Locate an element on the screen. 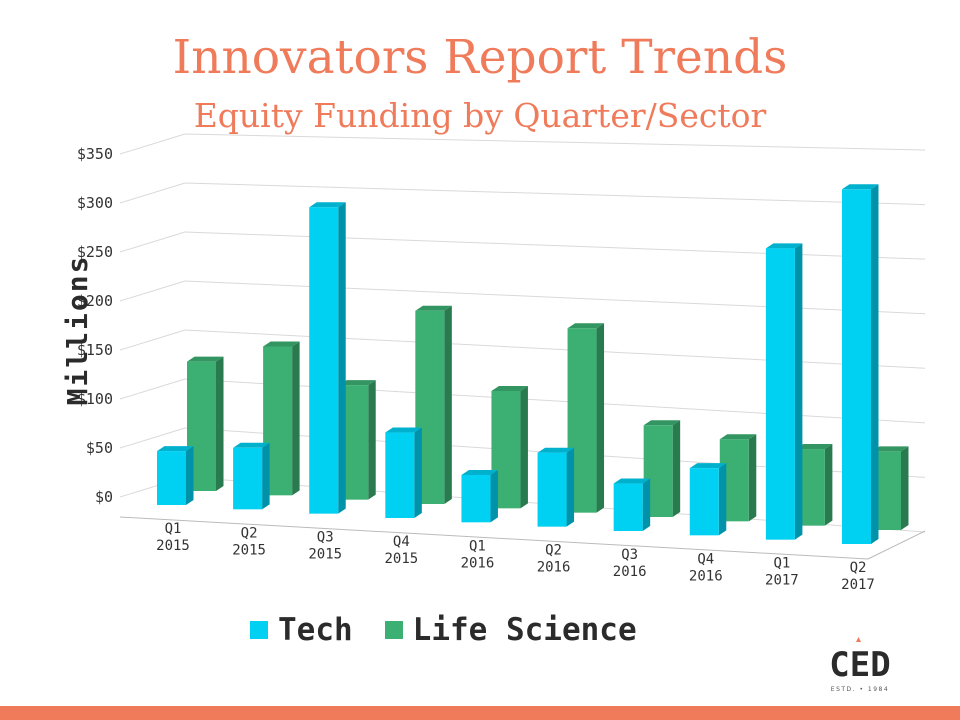 The image size is (960, 720). legend-label-life-science: Life Science is located at coordinates (524, 630).